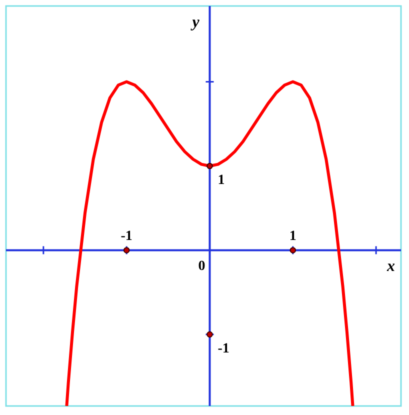 The height and width of the screenshot is (415, 409). Describe the element at coordinates (195, 22) in the screenshot. I see `y-axis-title: y` at that location.